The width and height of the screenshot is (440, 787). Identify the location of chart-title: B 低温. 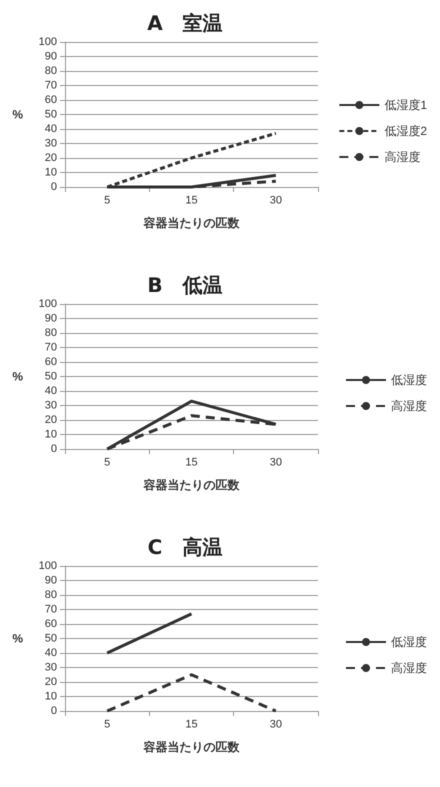
(185, 285).